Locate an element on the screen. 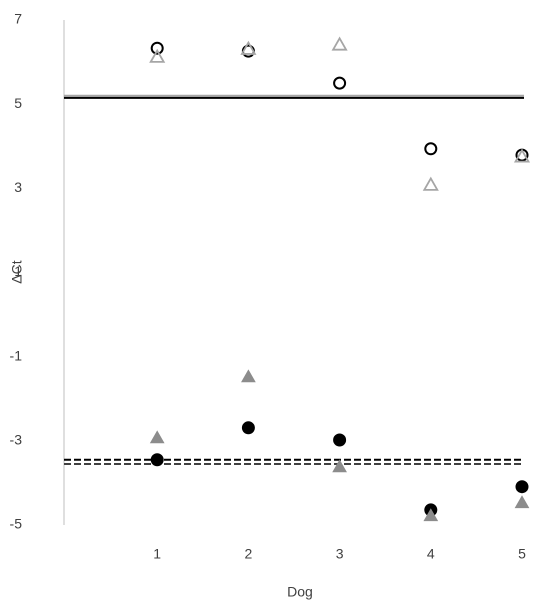 The image size is (550, 612). y-tick-label: 7 is located at coordinates (18, 19).